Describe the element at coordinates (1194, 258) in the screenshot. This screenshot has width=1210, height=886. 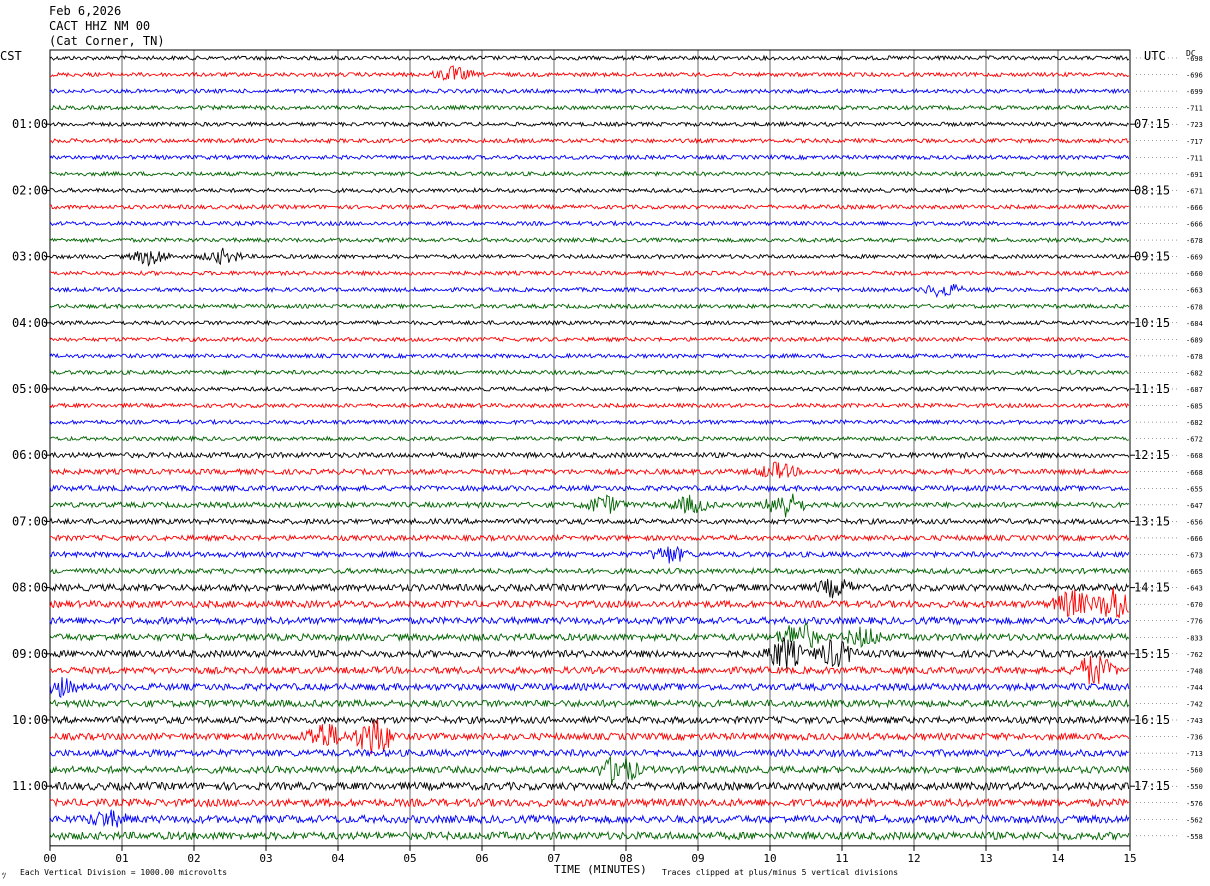
I see `dc-offset-value: -669` at that location.